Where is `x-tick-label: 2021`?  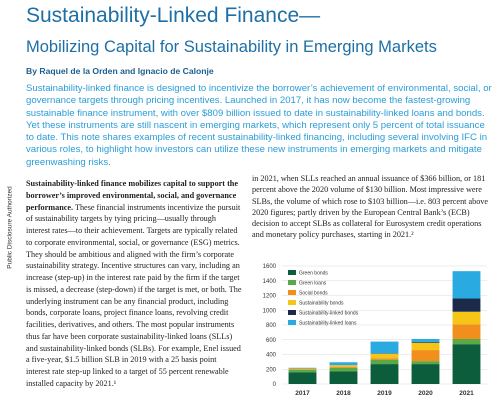
x-tick-label: 2021 is located at coordinates (466, 393).